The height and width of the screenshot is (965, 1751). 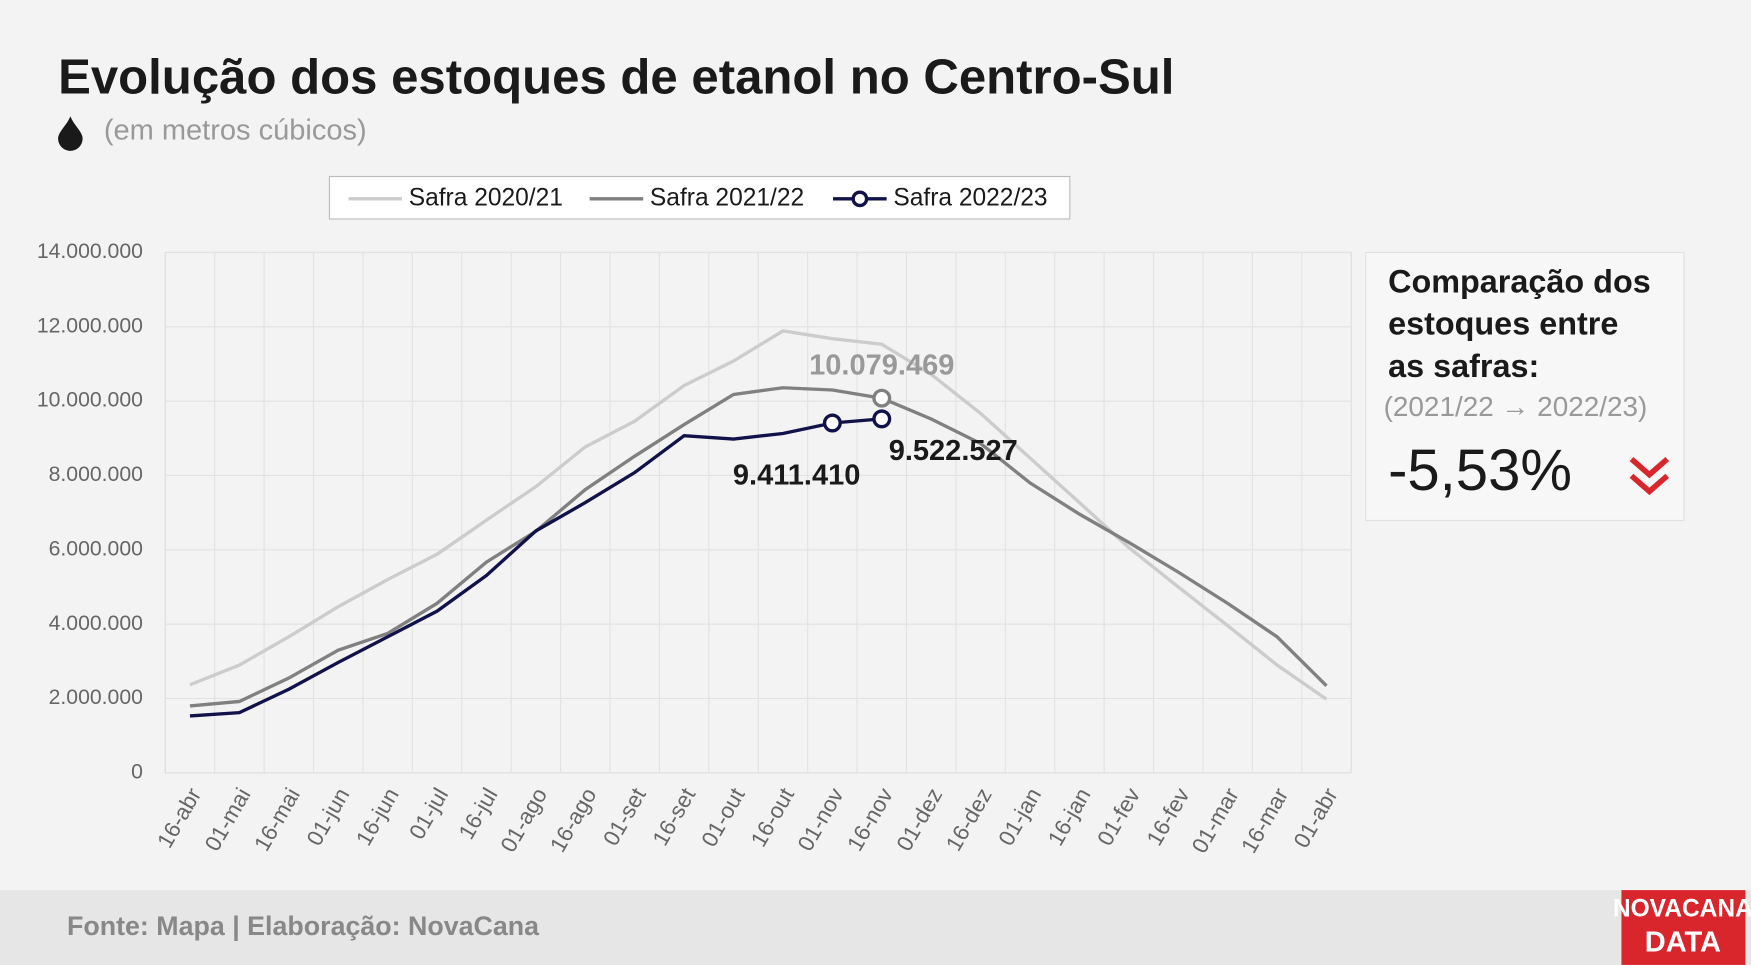 What do you see at coordinates (96, 548) in the screenshot?
I see `y-tick-label: 6.000.000` at bounding box center [96, 548].